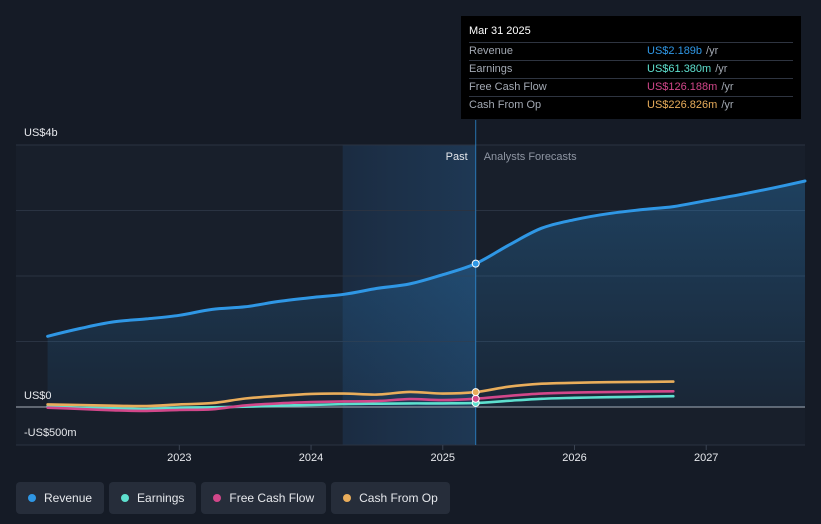 The height and width of the screenshot is (524, 821). What do you see at coordinates (161, 498) in the screenshot?
I see `legend-label: Earnings` at bounding box center [161, 498].